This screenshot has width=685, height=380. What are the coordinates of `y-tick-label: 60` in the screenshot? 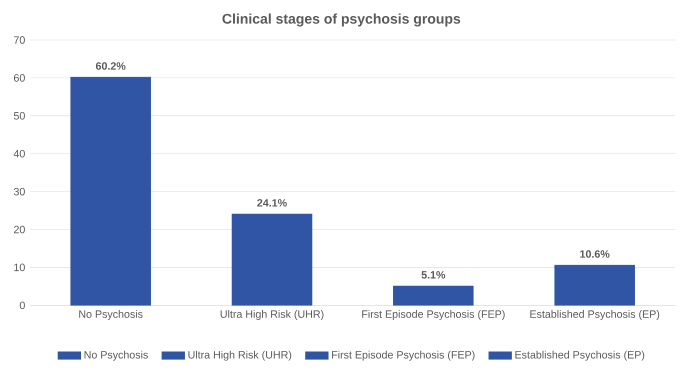 It's located at (19, 78).